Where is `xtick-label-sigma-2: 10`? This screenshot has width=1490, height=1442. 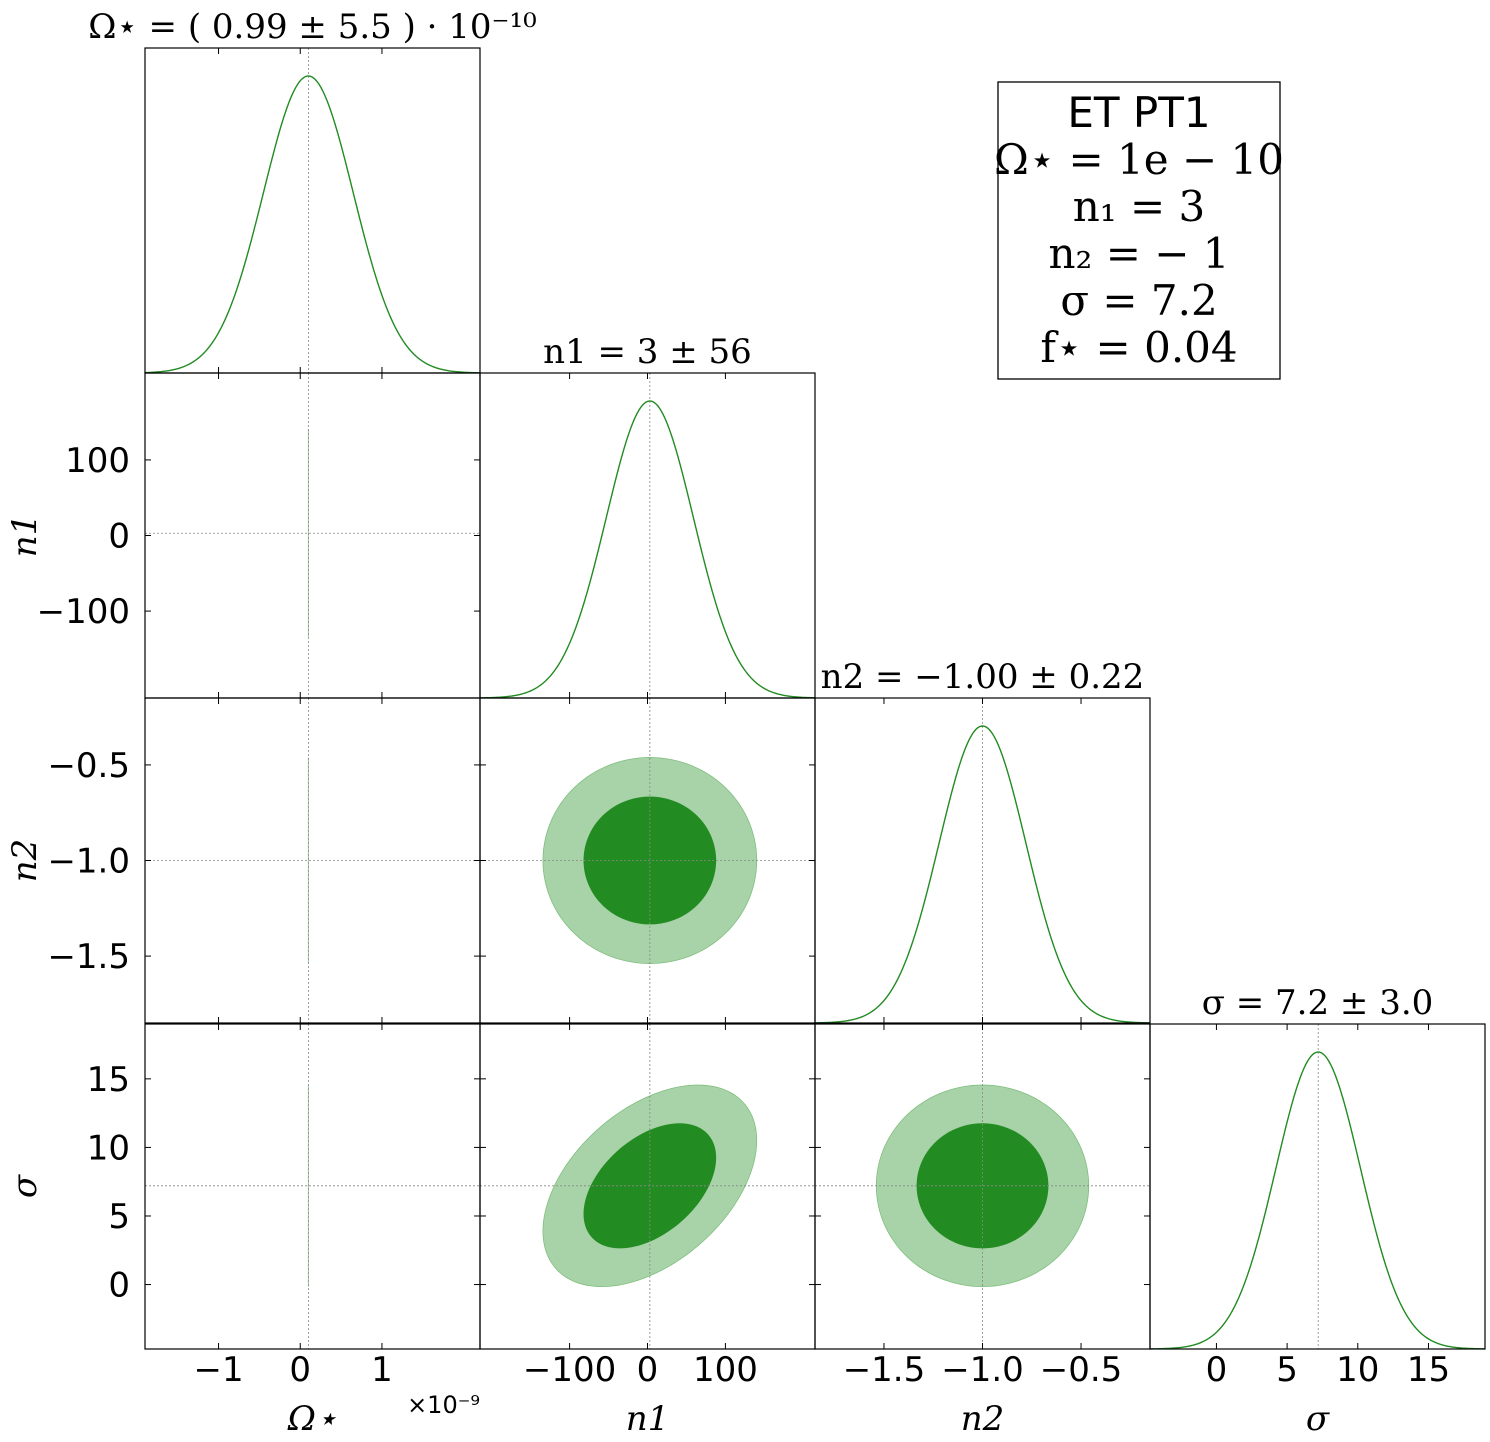
xtick-label-sigma-2: 10 is located at coordinates (1357, 1370).